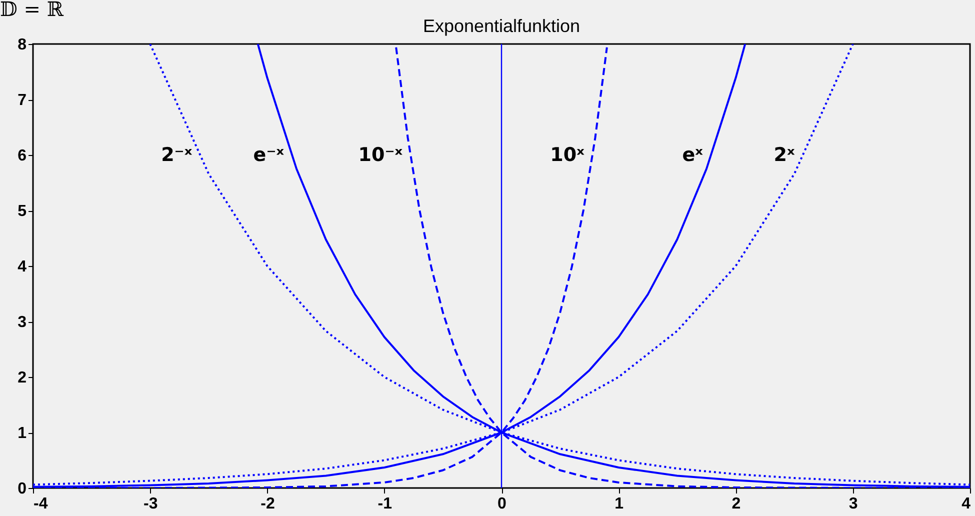 This screenshot has height=516, width=975. I want to click on y-tick-label: 1, so click(22, 433).